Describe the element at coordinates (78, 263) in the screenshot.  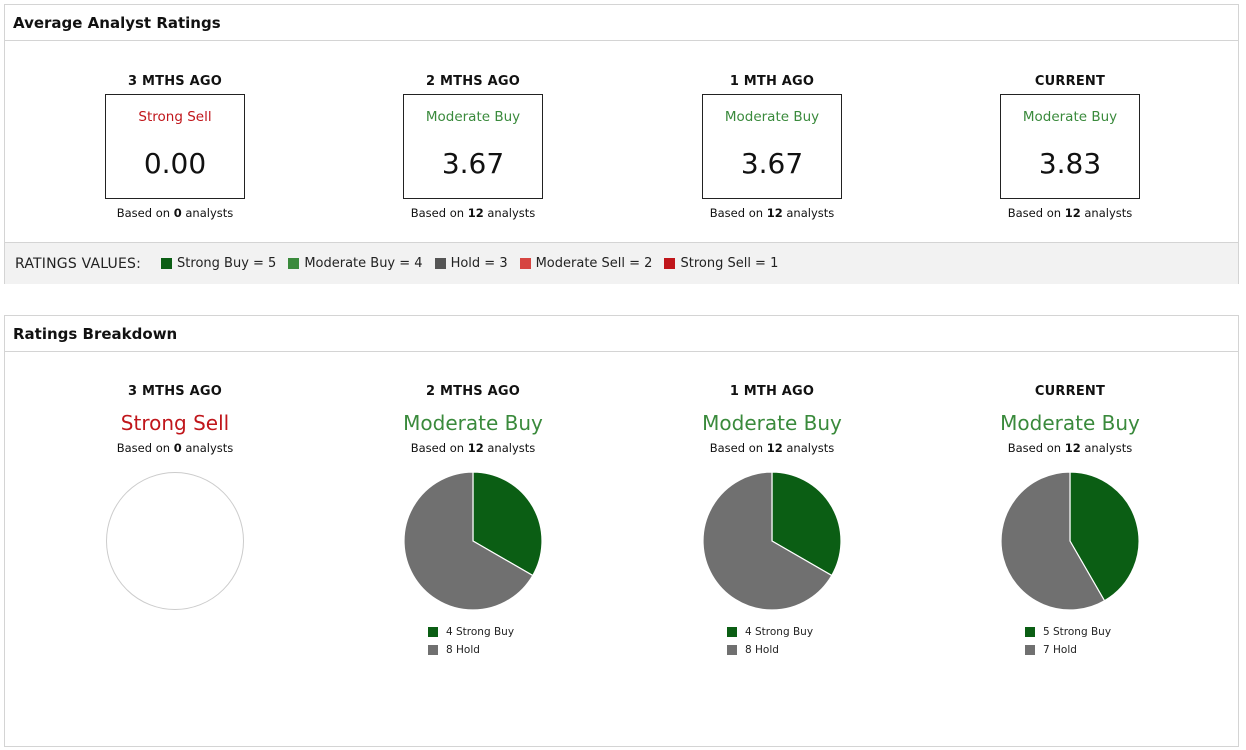
I see `legend-title: RATINGS VALUES:` at that location.